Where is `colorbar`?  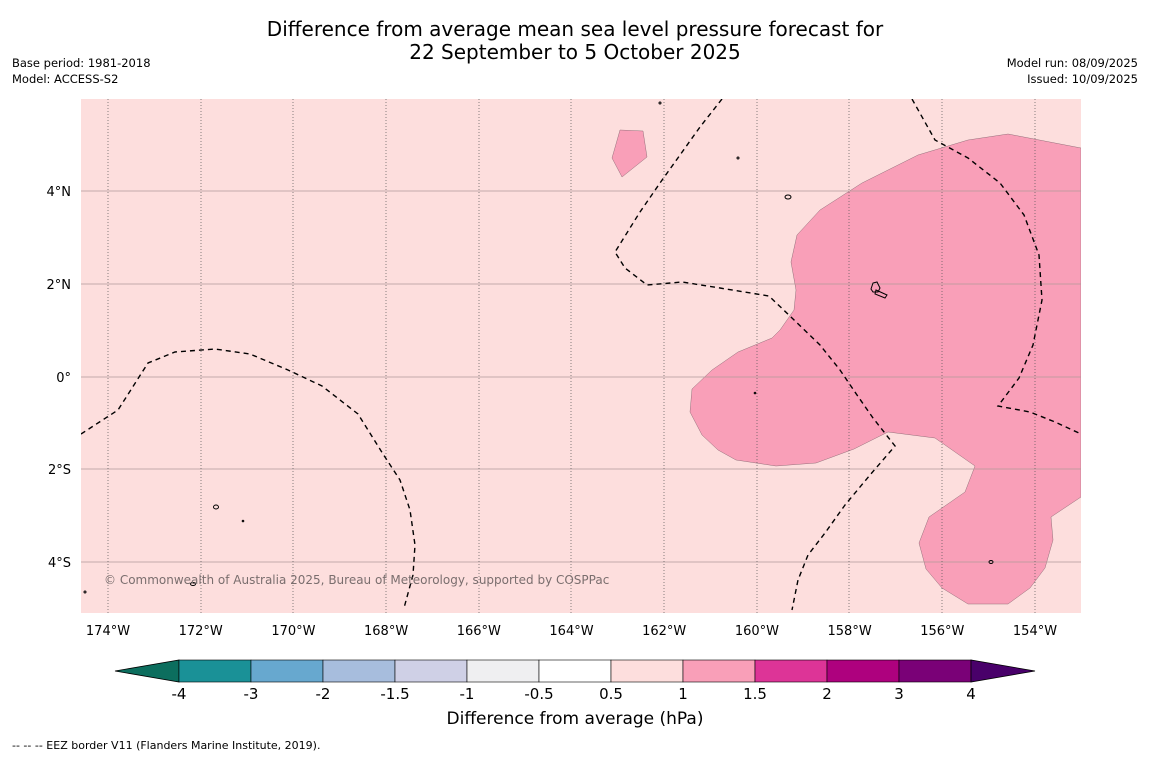
colorbar is located at coordinates (575, 671).